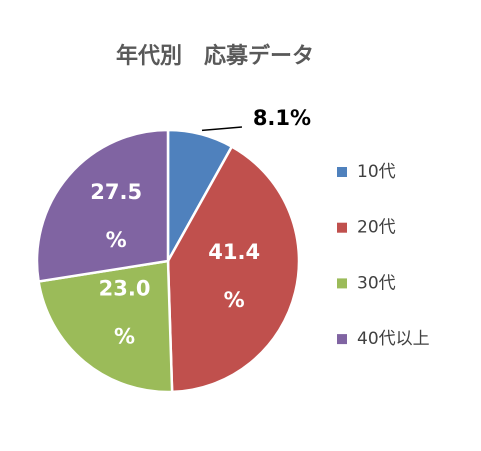  What do you see at coordinates (234, 276) in the screenshot?
I see `data-label: 41.4%` at bounding box center [234, 276].